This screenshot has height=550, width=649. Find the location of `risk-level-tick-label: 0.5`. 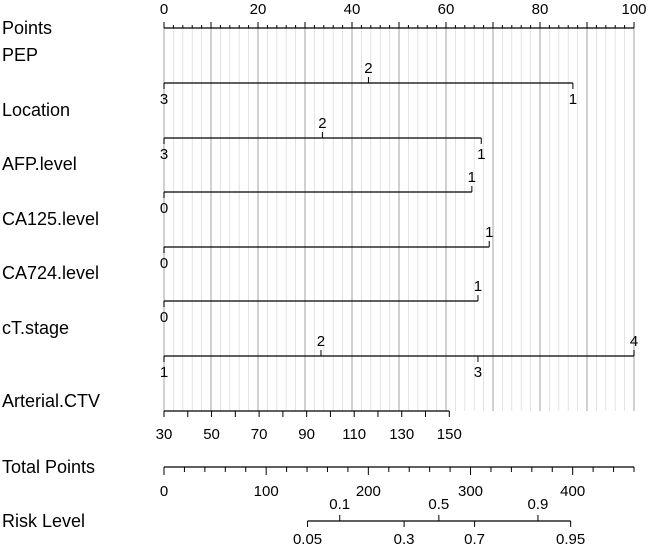

risk-level-tick-label: 0.5 is located at coordinates (438, 504).